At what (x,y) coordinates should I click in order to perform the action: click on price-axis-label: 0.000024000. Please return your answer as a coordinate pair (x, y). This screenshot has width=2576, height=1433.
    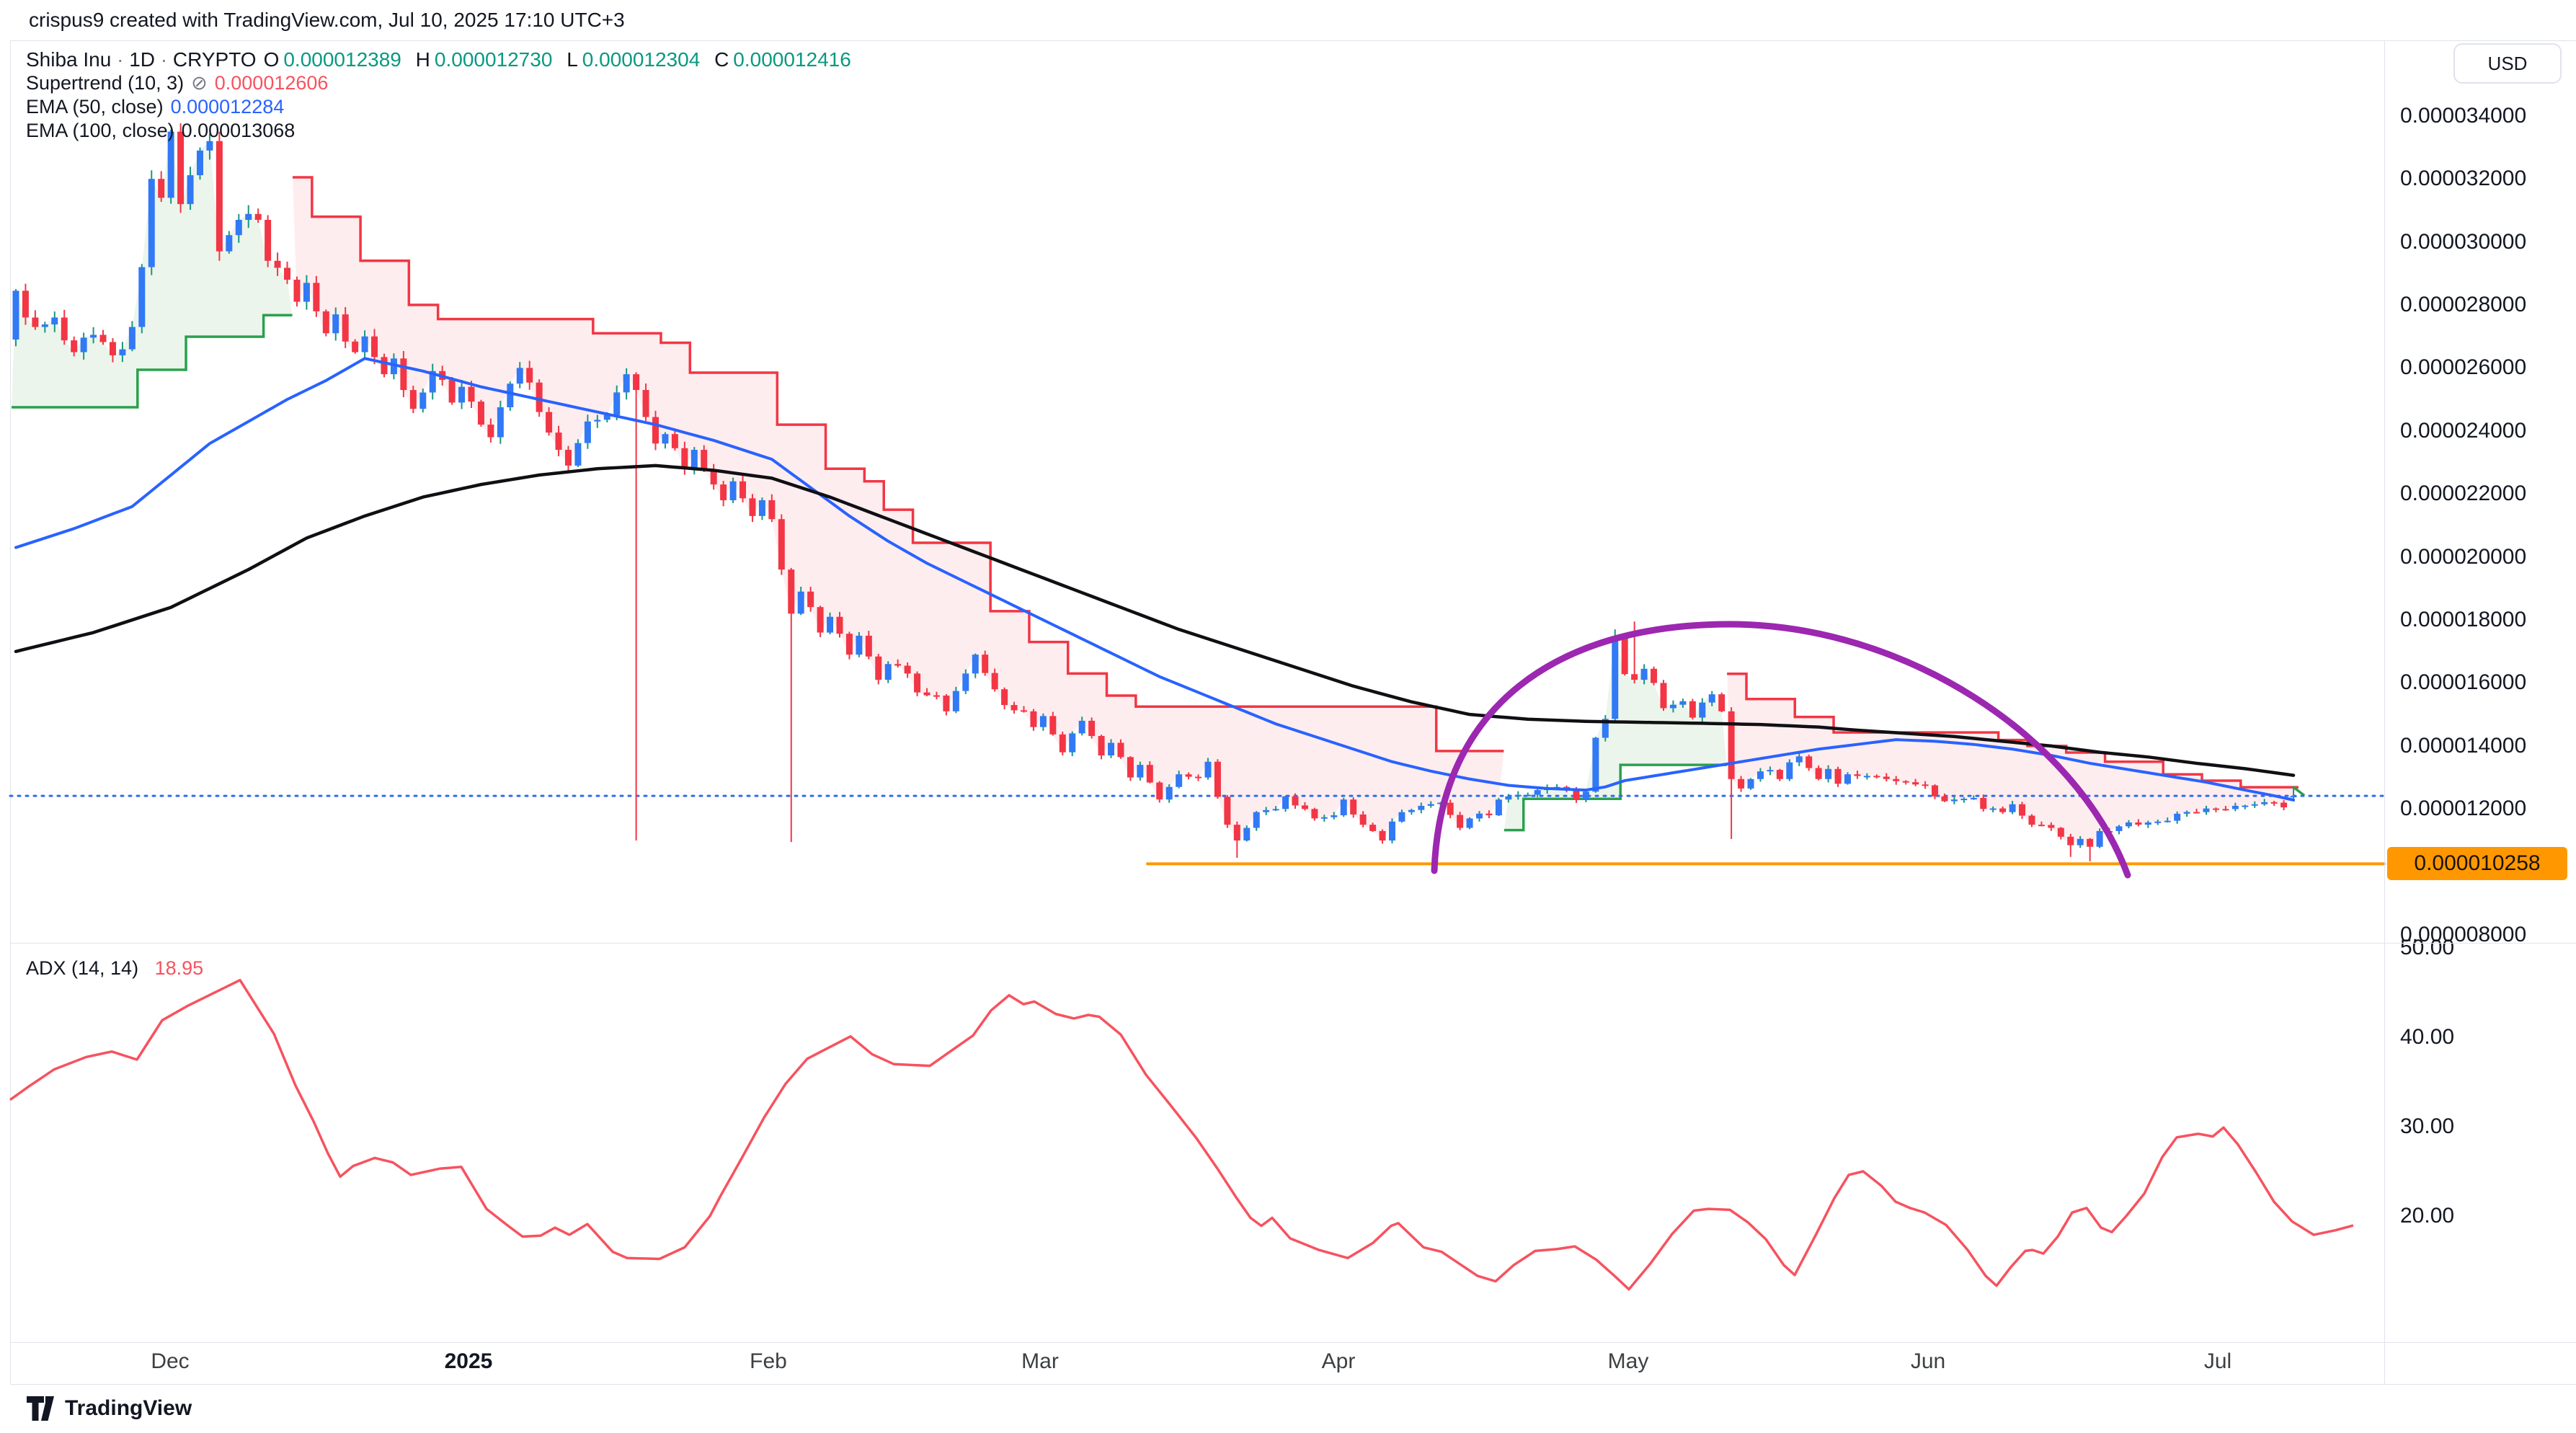
    Looking at the image, I should click on (2463, 430).